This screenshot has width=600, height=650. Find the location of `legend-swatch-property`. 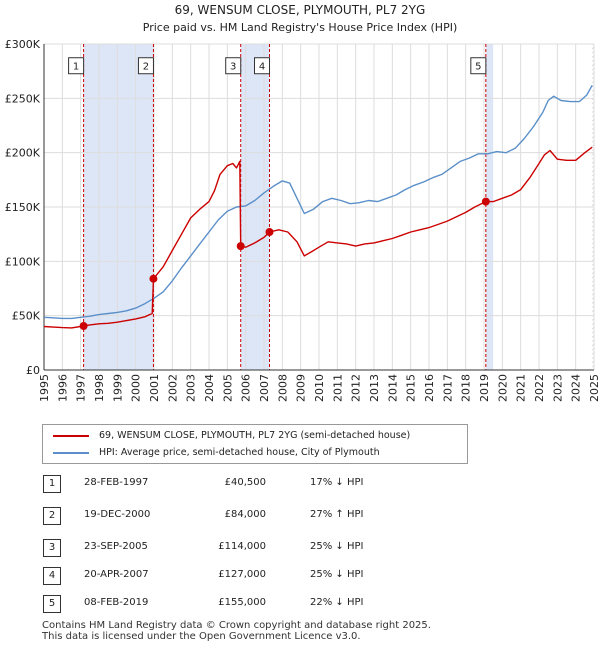

legend-swatch-property is located at coordinates (71, 436).